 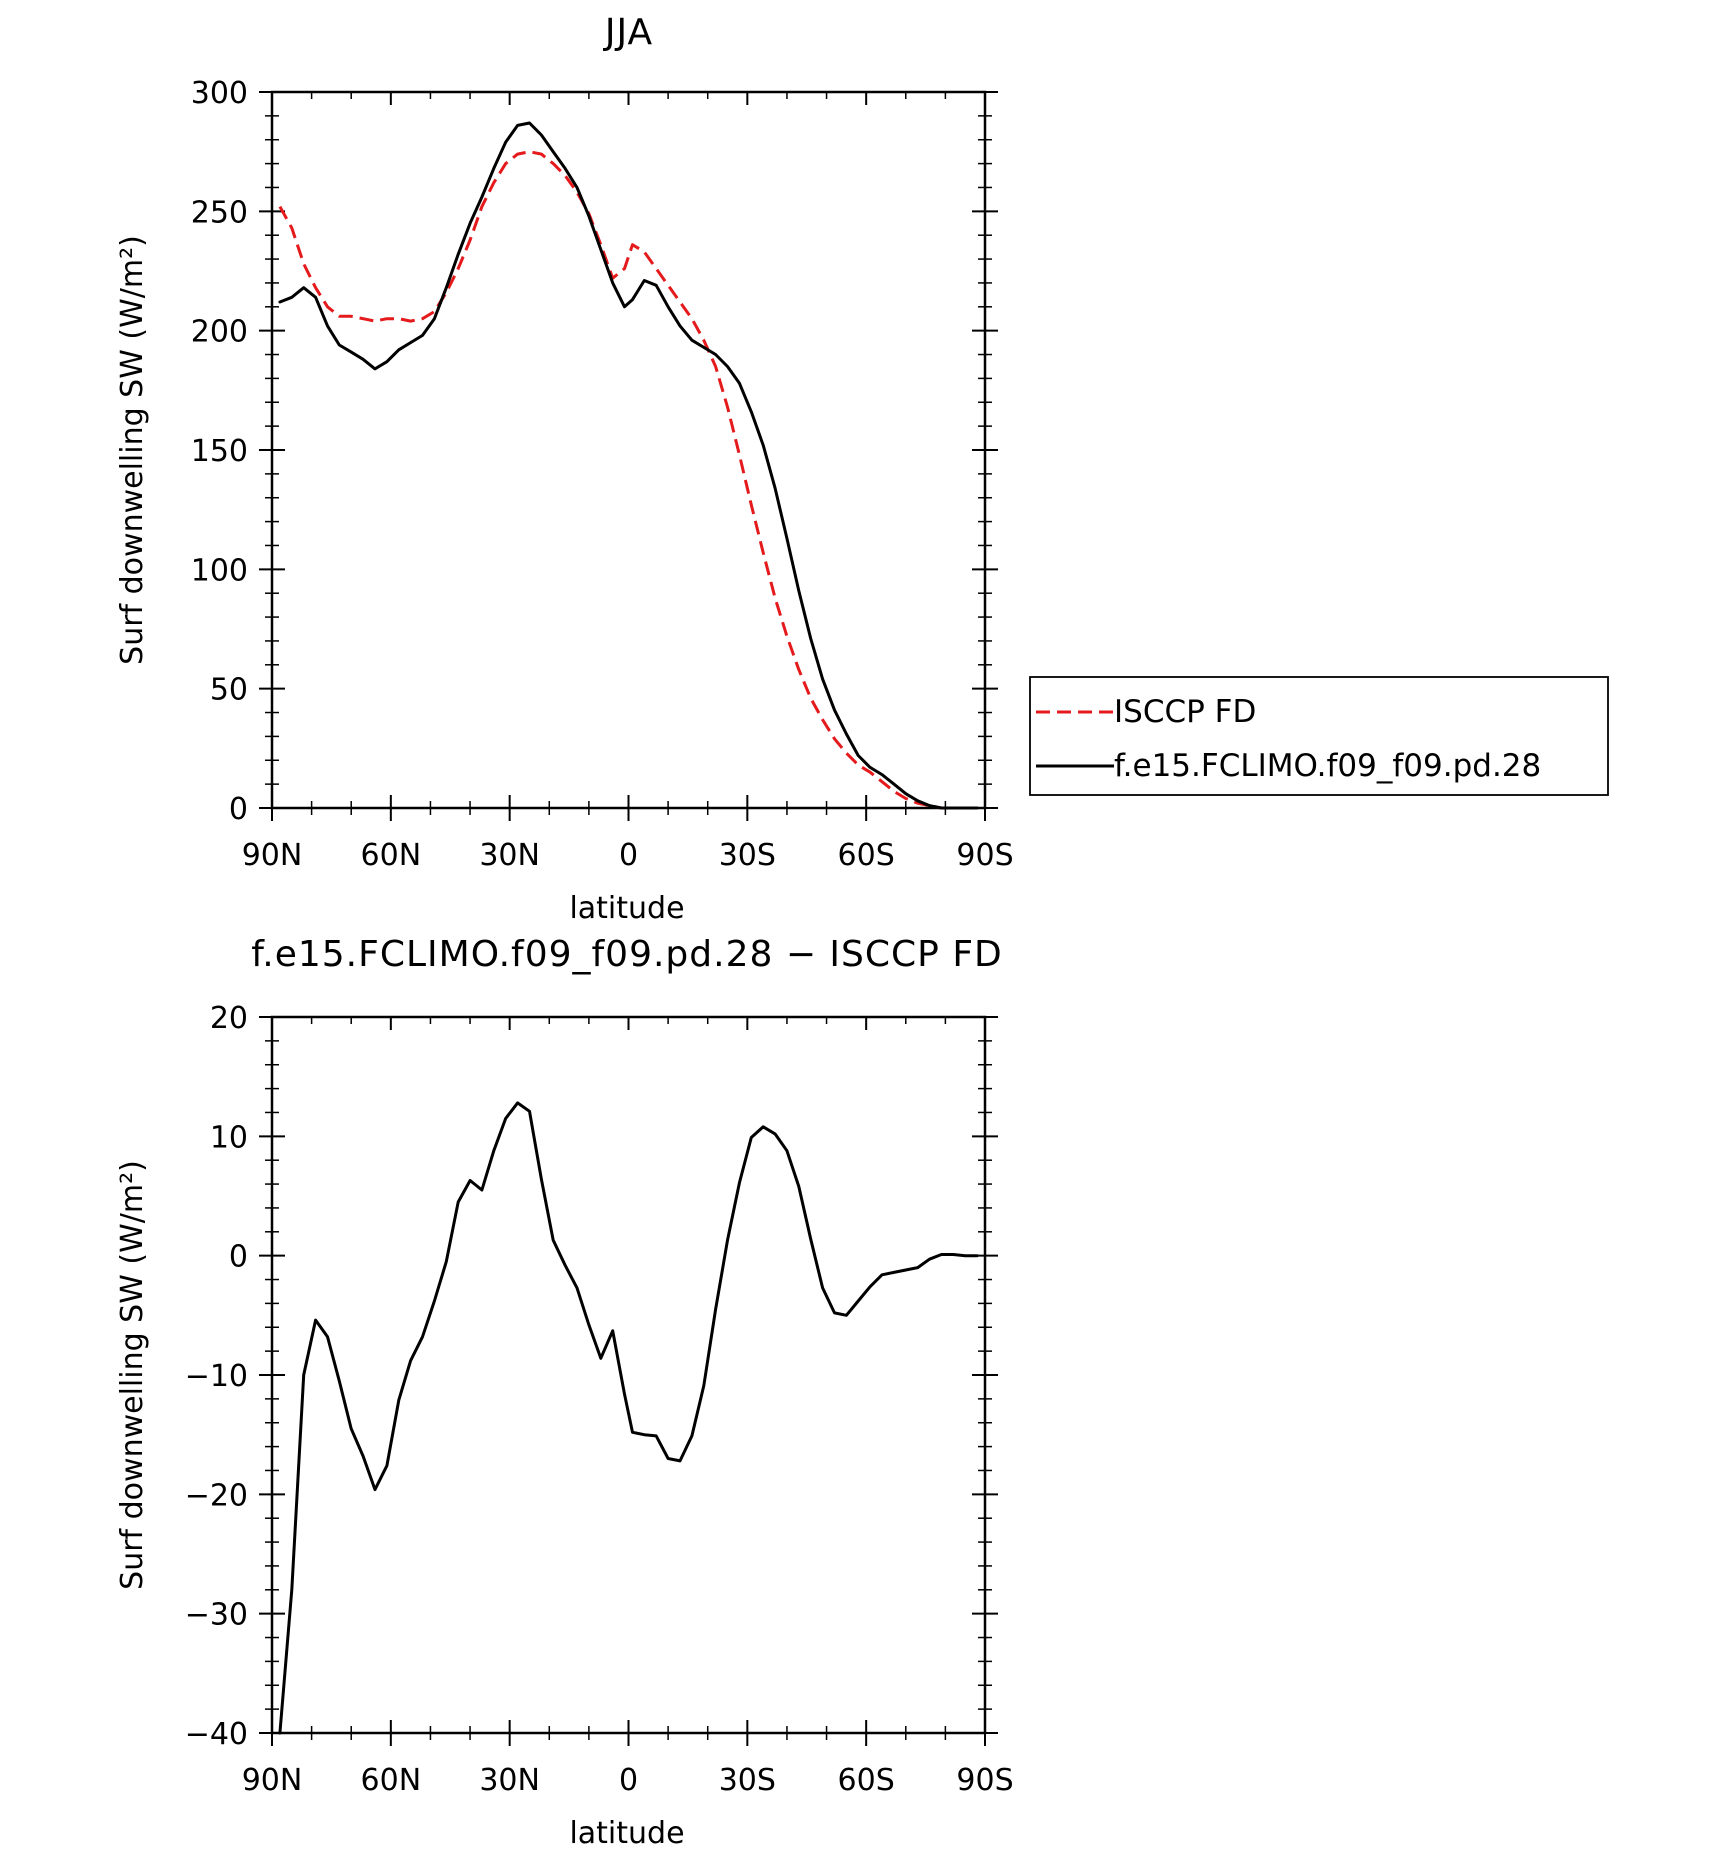 What do you see at coordinates (219, 570) in the screenshot?
I see `y-tick-label: 100` at bounding box center [219, 570].